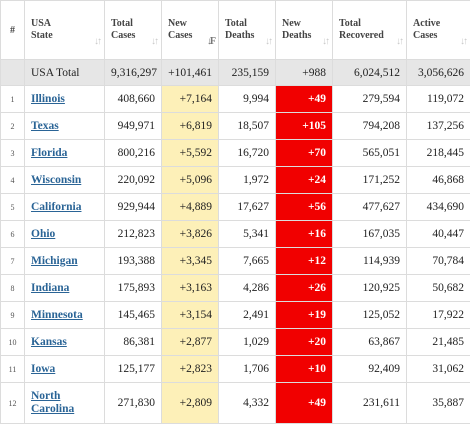 The image size is (470, 430). I want to click on state-name-cell: Illinois, so click(64, 99).